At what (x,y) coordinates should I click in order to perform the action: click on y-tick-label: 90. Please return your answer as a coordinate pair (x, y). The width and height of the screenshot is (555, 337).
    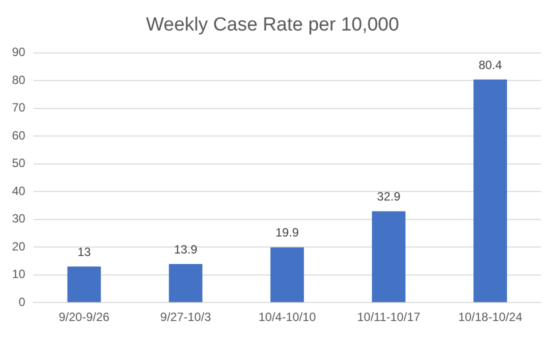
    Looking at the image, I should click on (19, 52).